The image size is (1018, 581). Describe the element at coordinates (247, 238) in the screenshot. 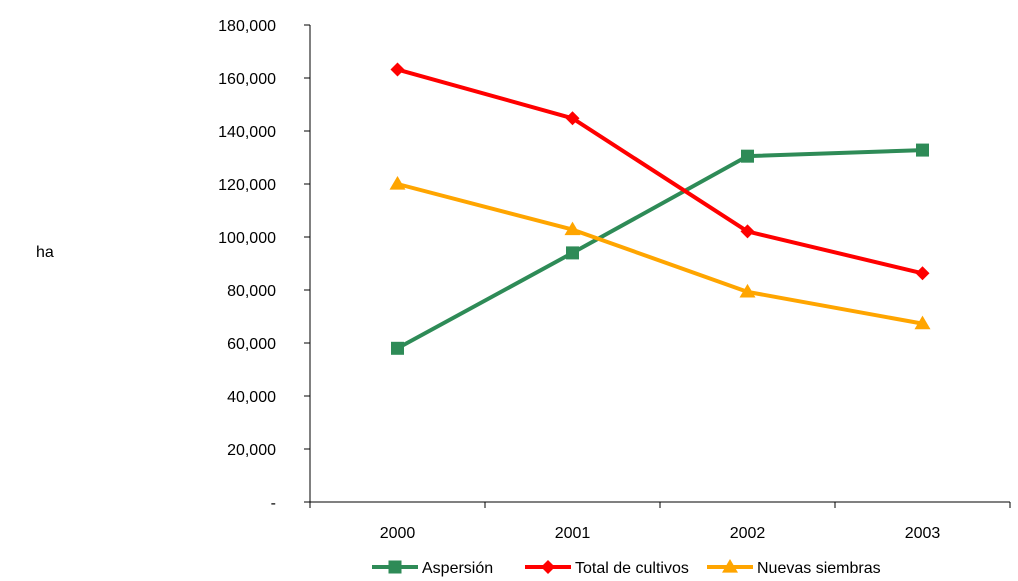

I see `y-tick-label: 100,000` at that location.